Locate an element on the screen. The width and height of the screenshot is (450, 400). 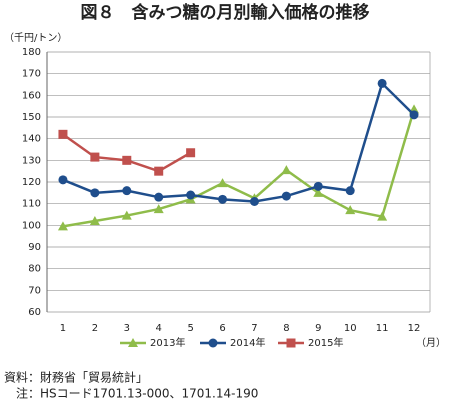
y-tick-label: 60 is located at coordinates (34, 312).